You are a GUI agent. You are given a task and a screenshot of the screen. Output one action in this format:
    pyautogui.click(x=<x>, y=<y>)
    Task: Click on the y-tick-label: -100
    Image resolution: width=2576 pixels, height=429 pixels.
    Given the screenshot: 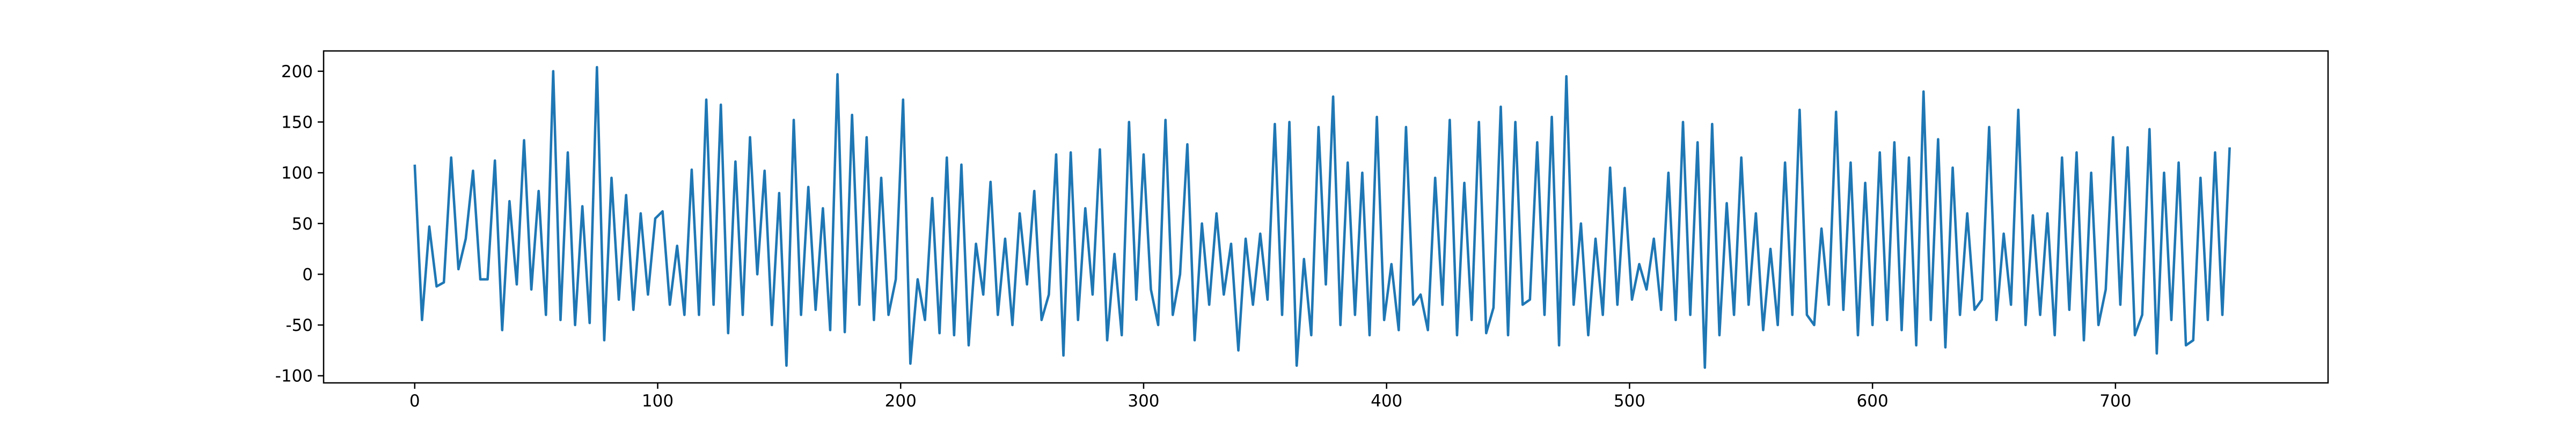 What is the action you would take?
    pyautogui.click(x=294, y=376)
    